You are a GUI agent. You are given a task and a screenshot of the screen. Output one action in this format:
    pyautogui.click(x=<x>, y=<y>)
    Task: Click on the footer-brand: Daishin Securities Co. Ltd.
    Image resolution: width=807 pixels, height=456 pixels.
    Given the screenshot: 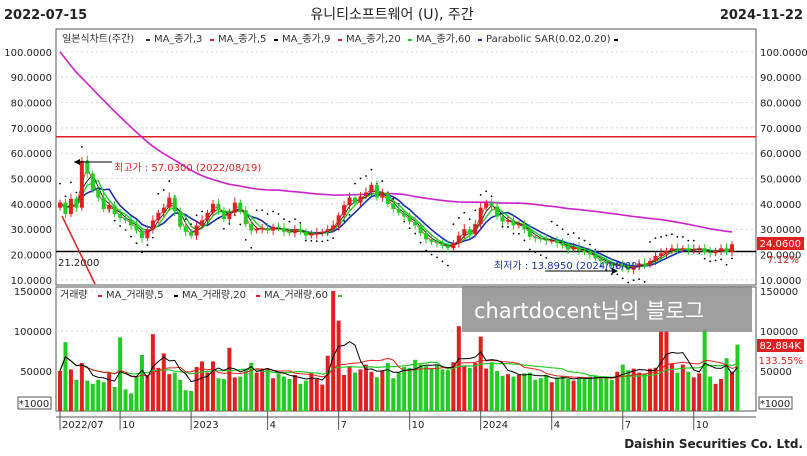 What is the action you would take?
    pyautogui.click(x=713, y=444)
    